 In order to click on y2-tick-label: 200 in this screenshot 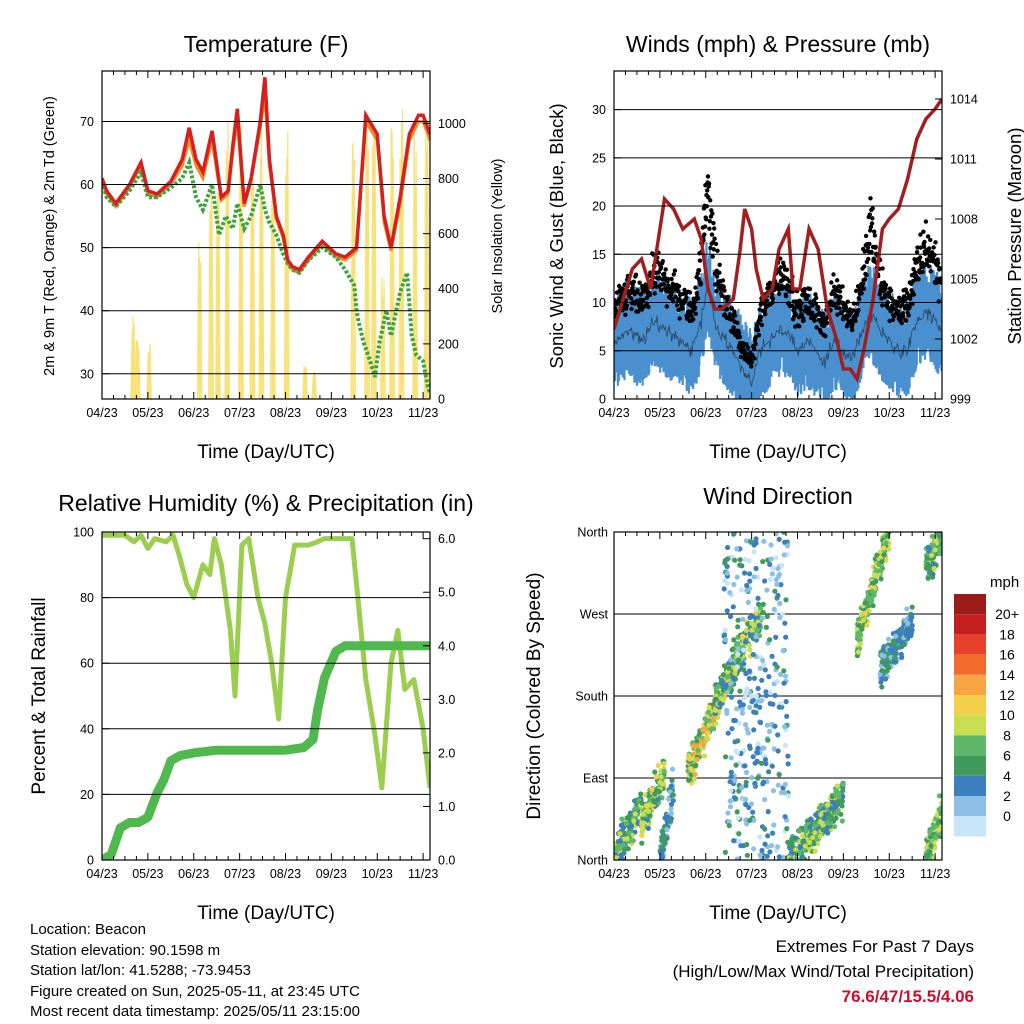, I will do `click(448, 344)`.